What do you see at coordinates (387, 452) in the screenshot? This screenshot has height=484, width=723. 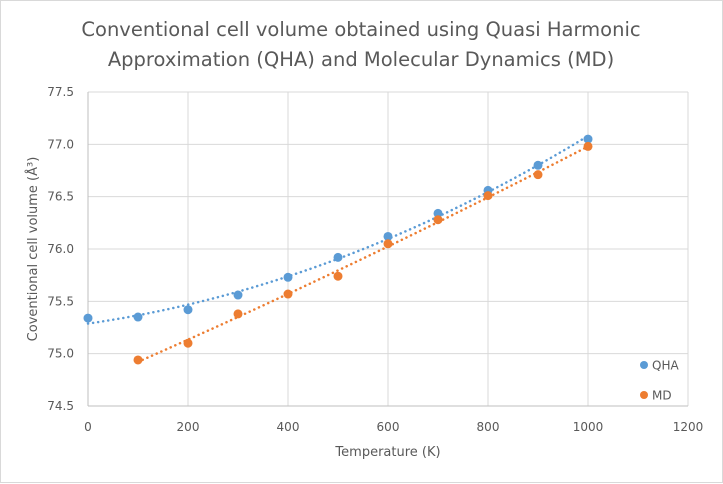 I see `x-axis-title: Temperature (K)` at bounding box center [387, 452].